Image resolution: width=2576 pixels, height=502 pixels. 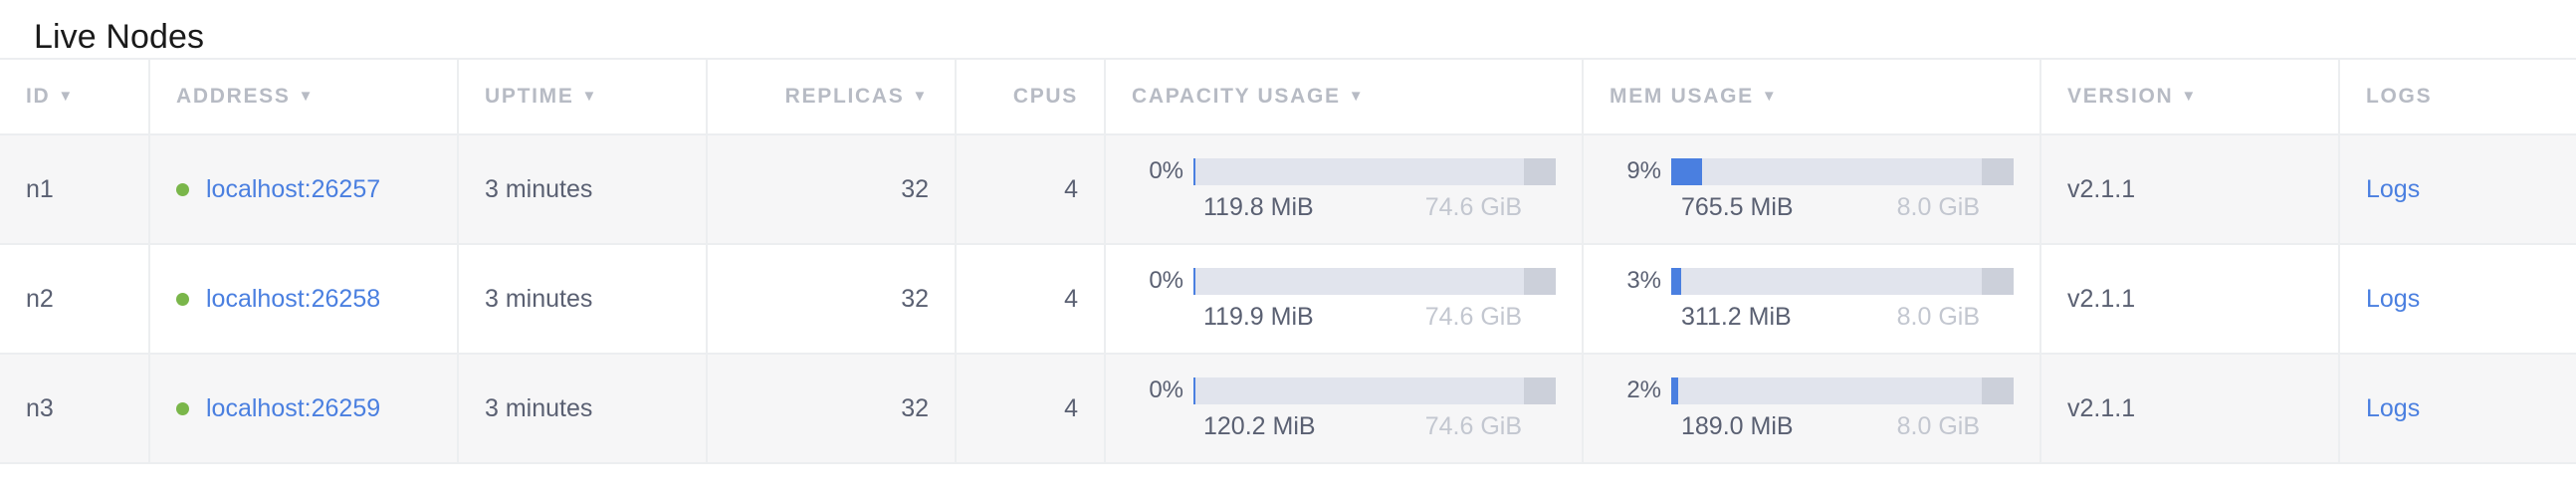 What do you see at coordinates (1812, 96) in the screenshot?
I see `column-header-mem: MEM USAGE ▼` at bounding box center [1812, 96].